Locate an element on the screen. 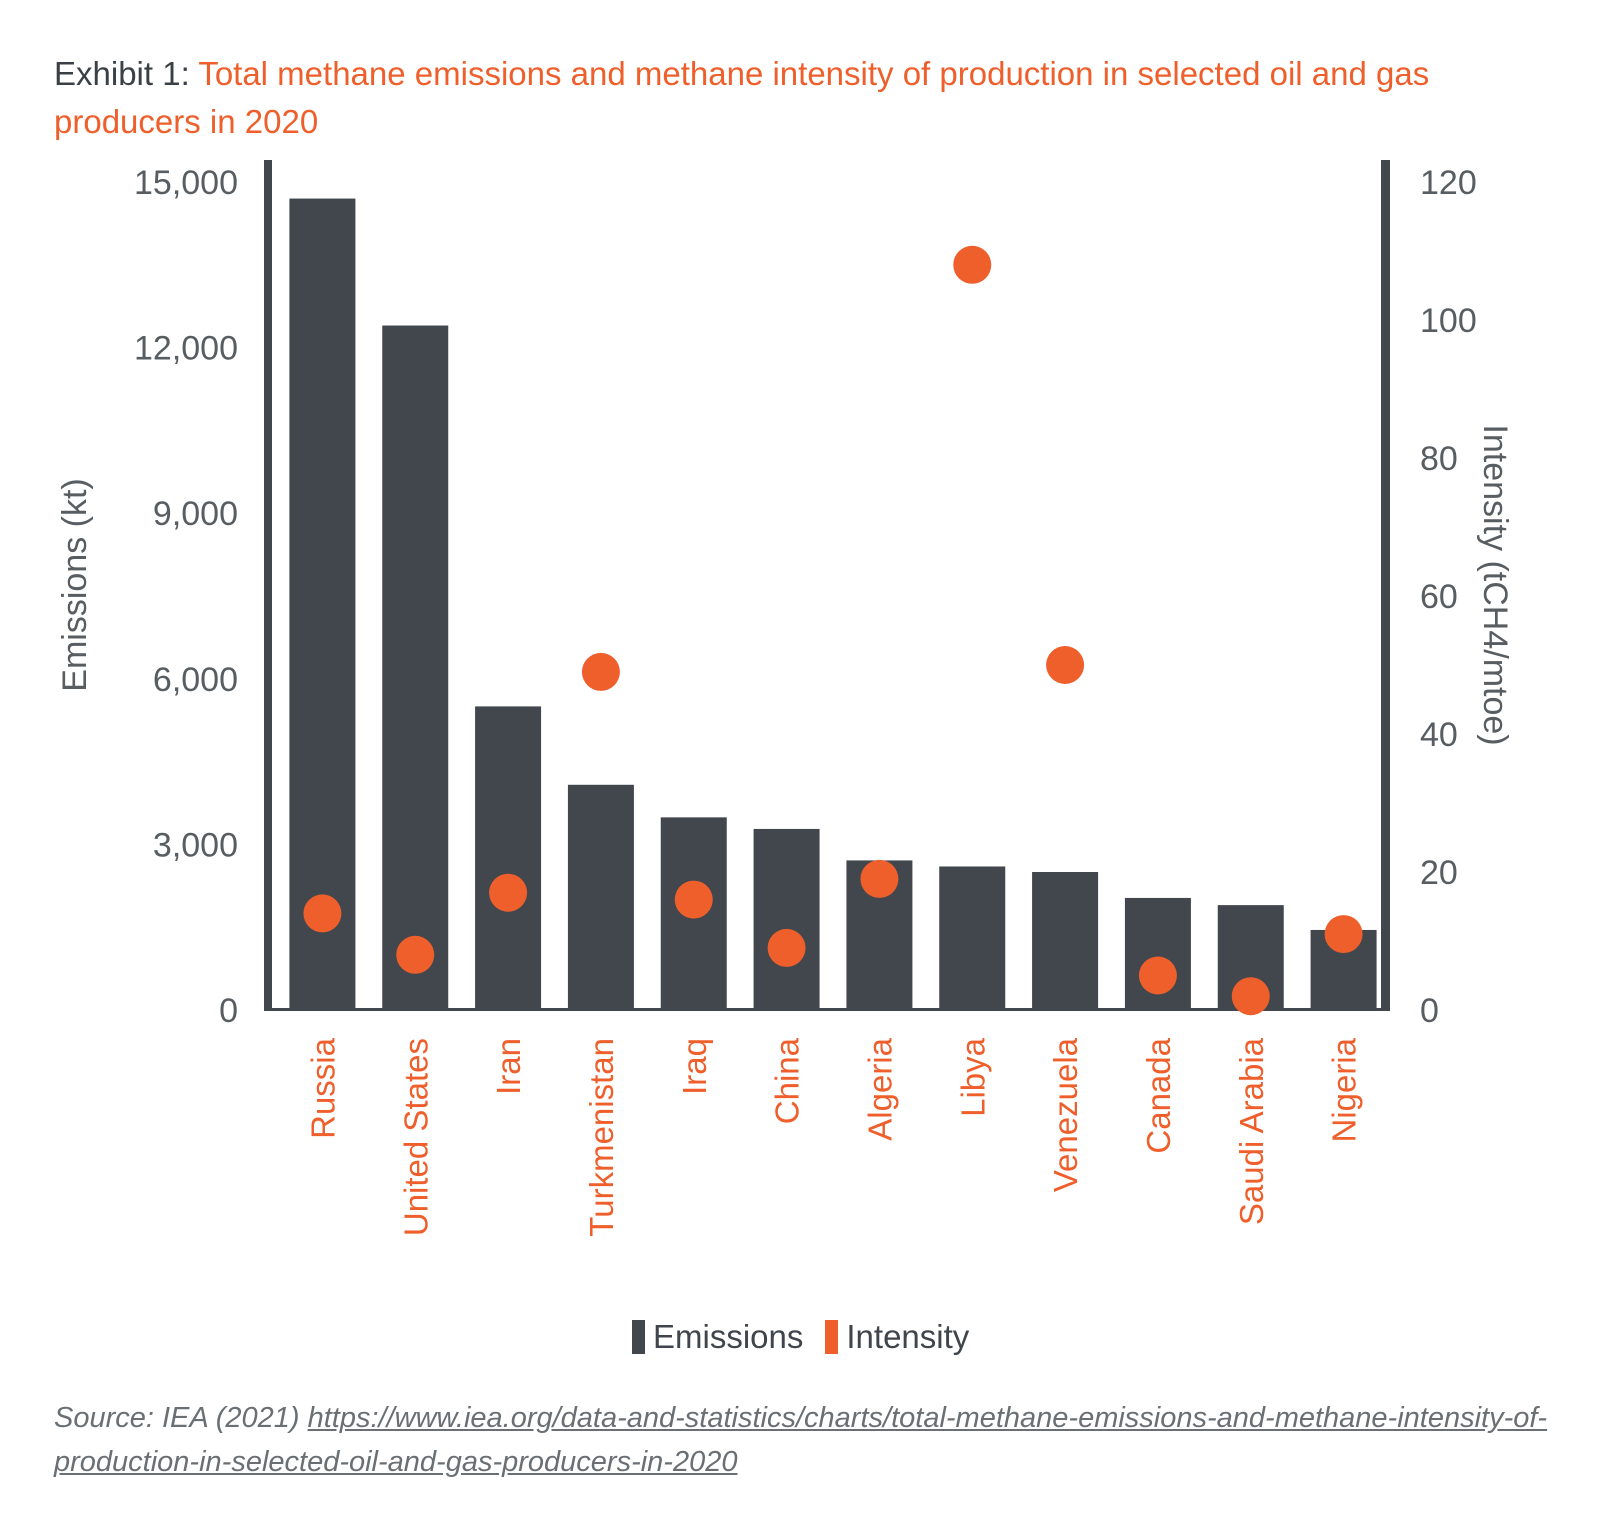 This screenshot has height=1524, width=1600. y-axis-title: Emissions (kt) is located at coordinates (75, 584).